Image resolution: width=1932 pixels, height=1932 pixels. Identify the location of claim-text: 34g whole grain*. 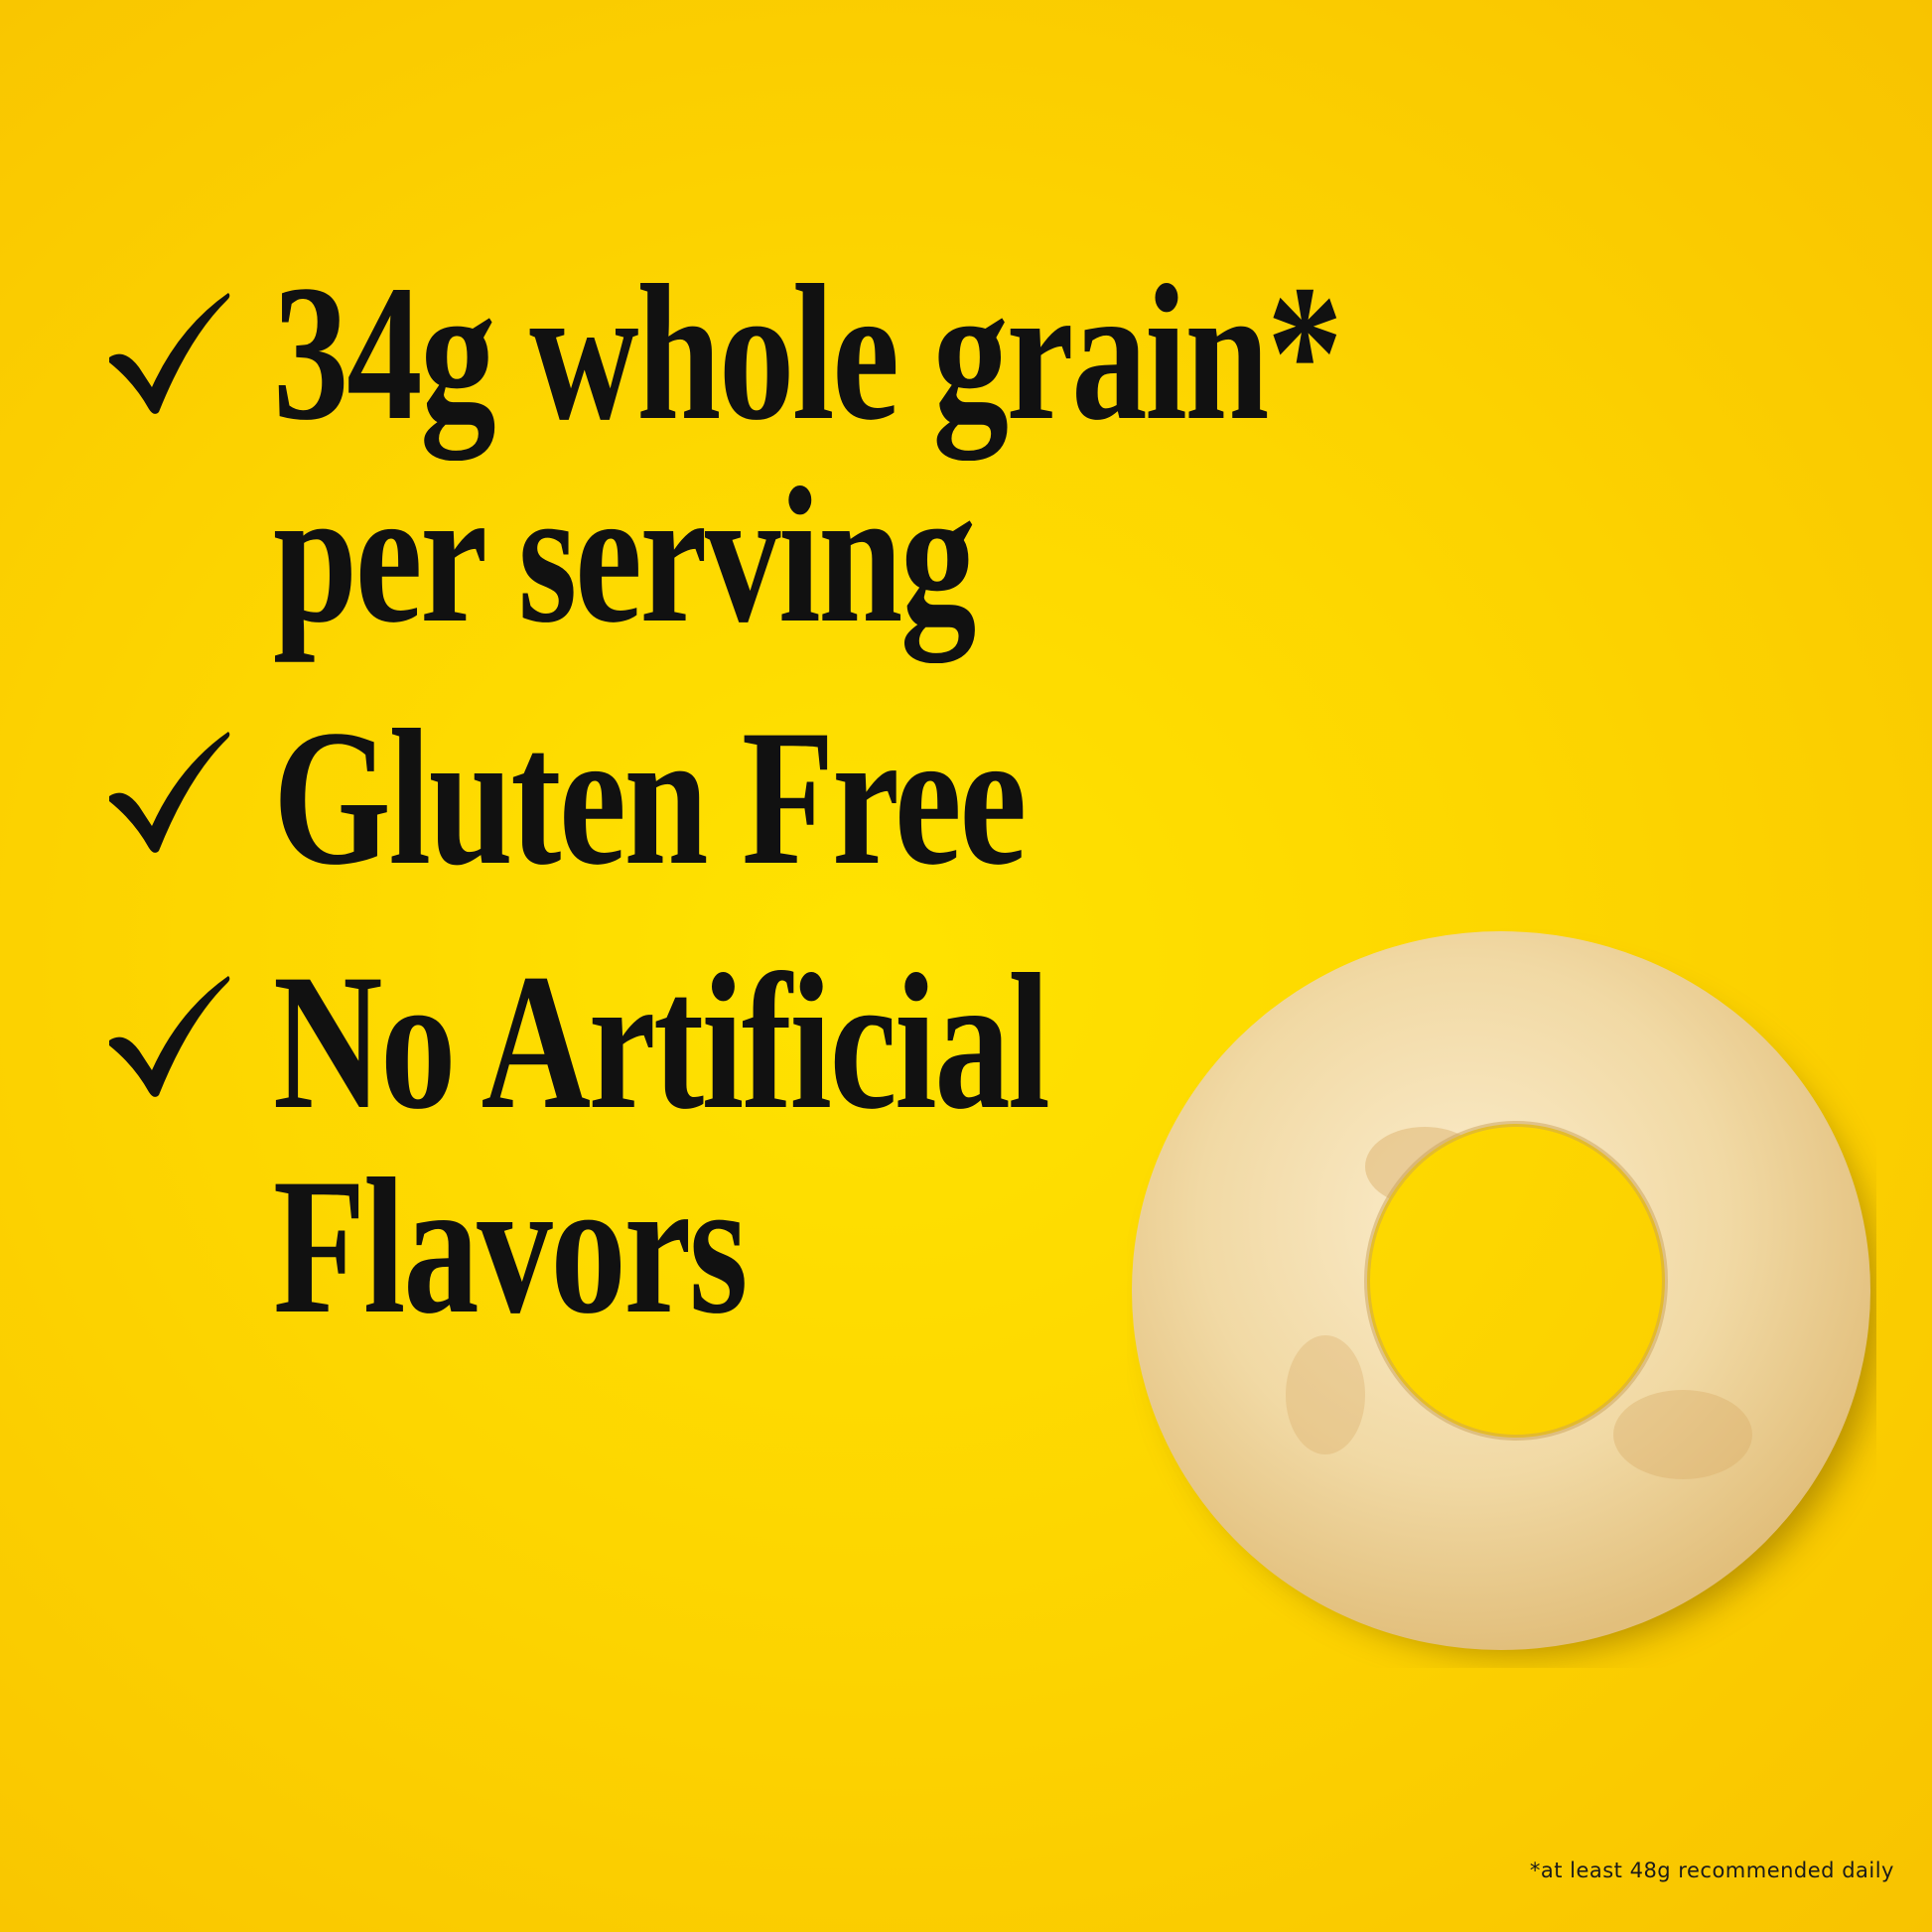
(808, 353).